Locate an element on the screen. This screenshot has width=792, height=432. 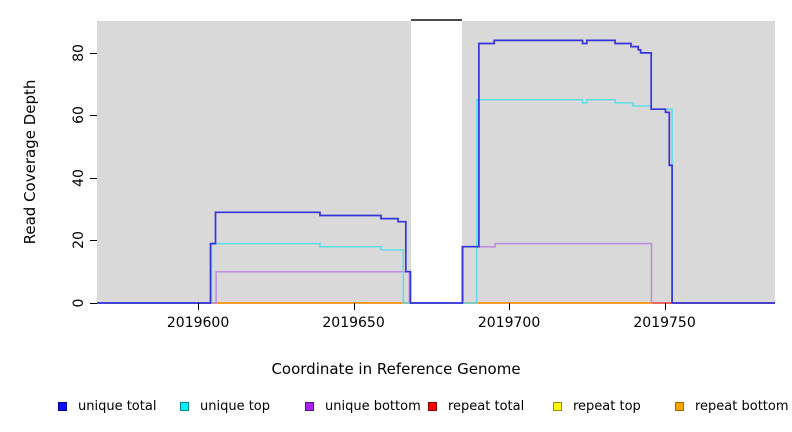
coverage-gap-band is located at coordinates (436, 161).